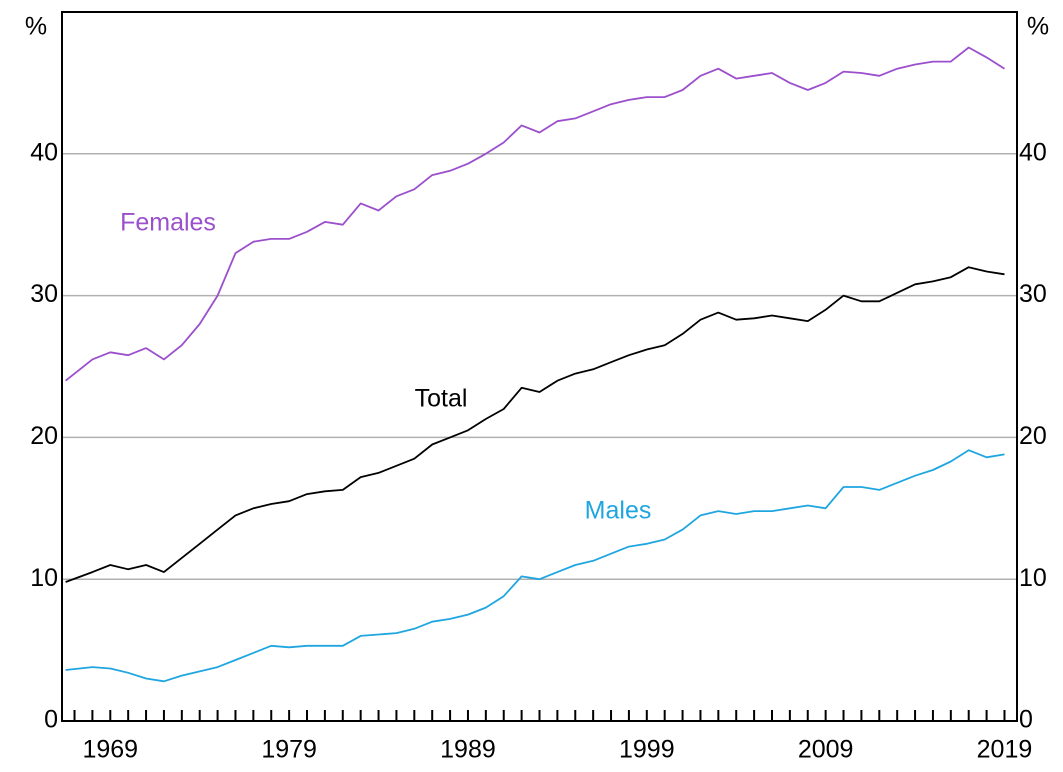 The width and height of the screenshot is (1063, 772). What do you see at coordinates (1033, 578) in the screenshot?
I see `y2-tick-label: 10` at bounding box center [1033, 578].